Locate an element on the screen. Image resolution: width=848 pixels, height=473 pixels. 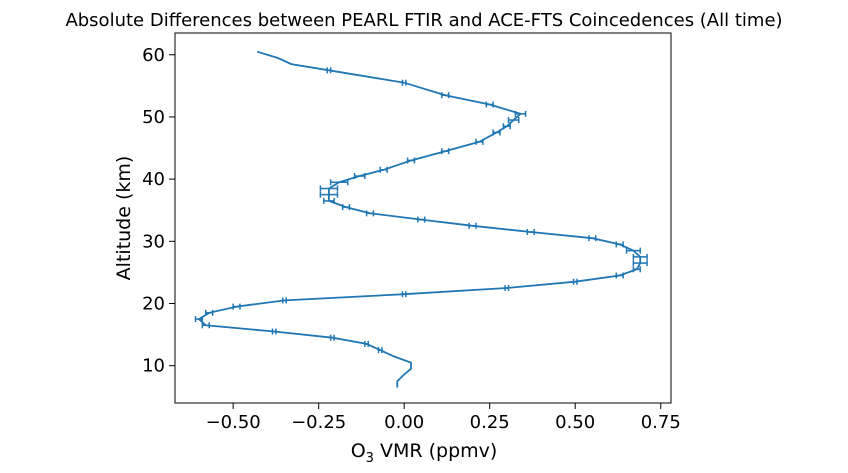
x-tick-label: 0.00 is located at coordinates (404, 422).